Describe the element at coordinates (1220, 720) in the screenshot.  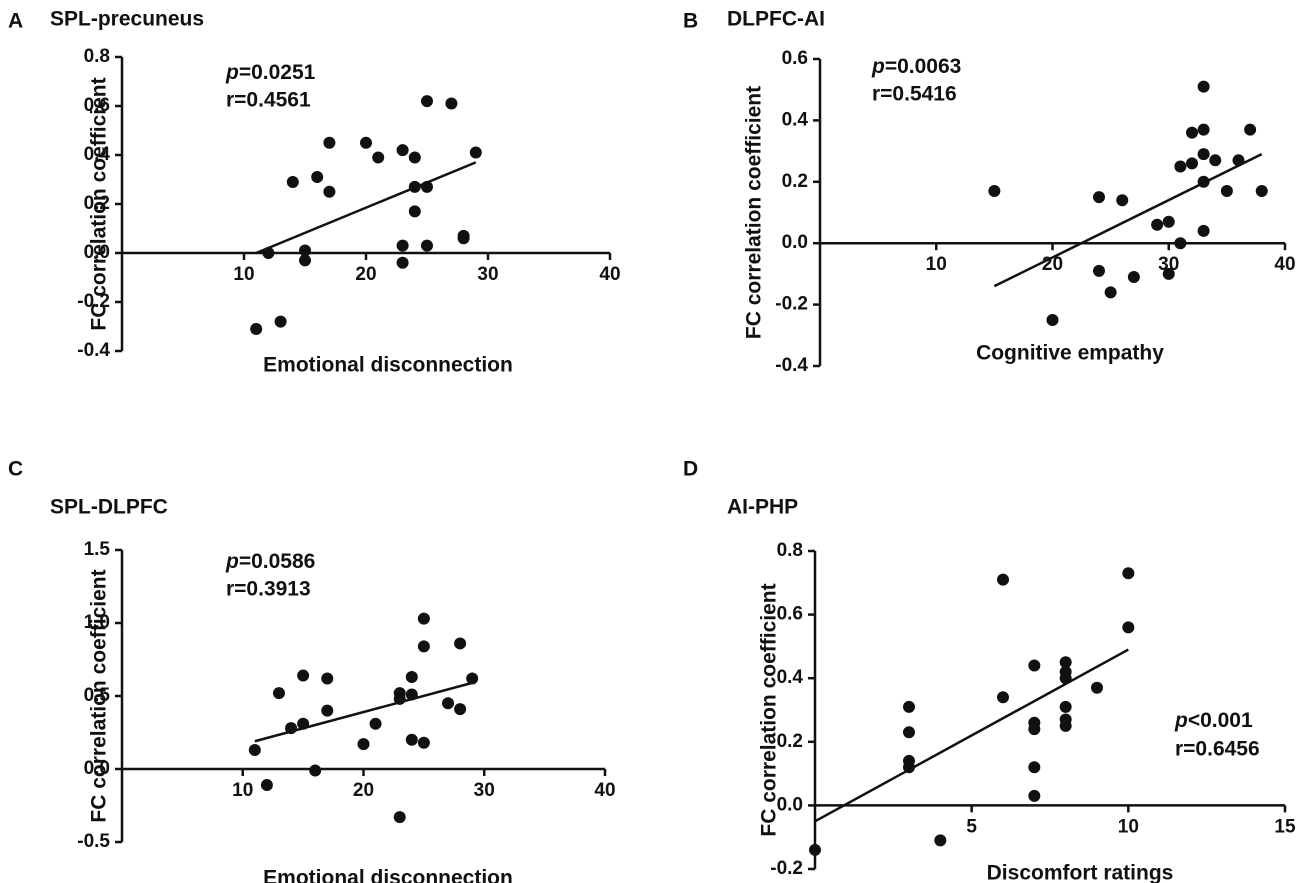
I see `stat-p-text: <0.001` at that location.